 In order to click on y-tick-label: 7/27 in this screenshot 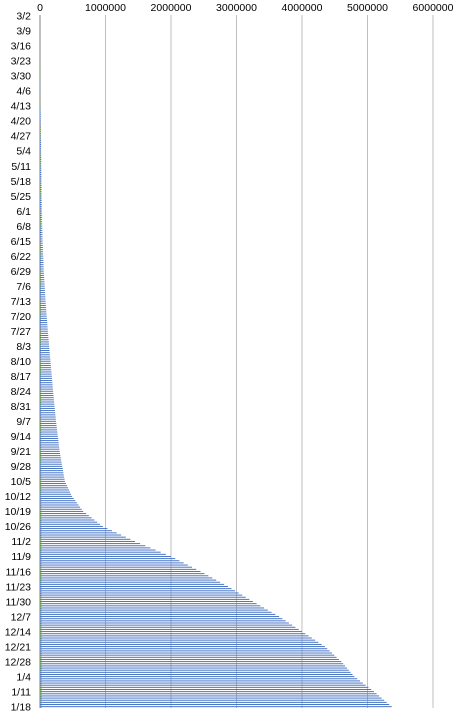, I will do `click(21, 332)`.